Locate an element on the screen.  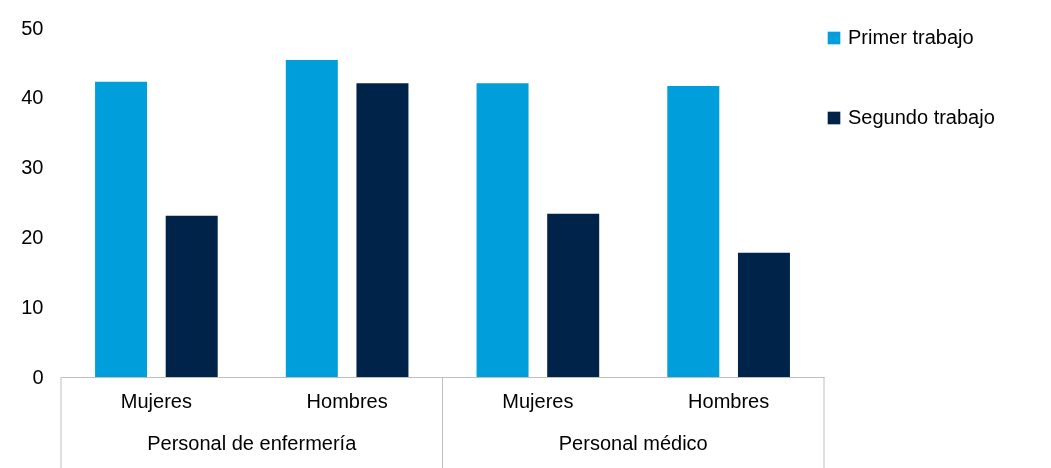
text: Personal de enfermería is located at coordinates (252, 443).